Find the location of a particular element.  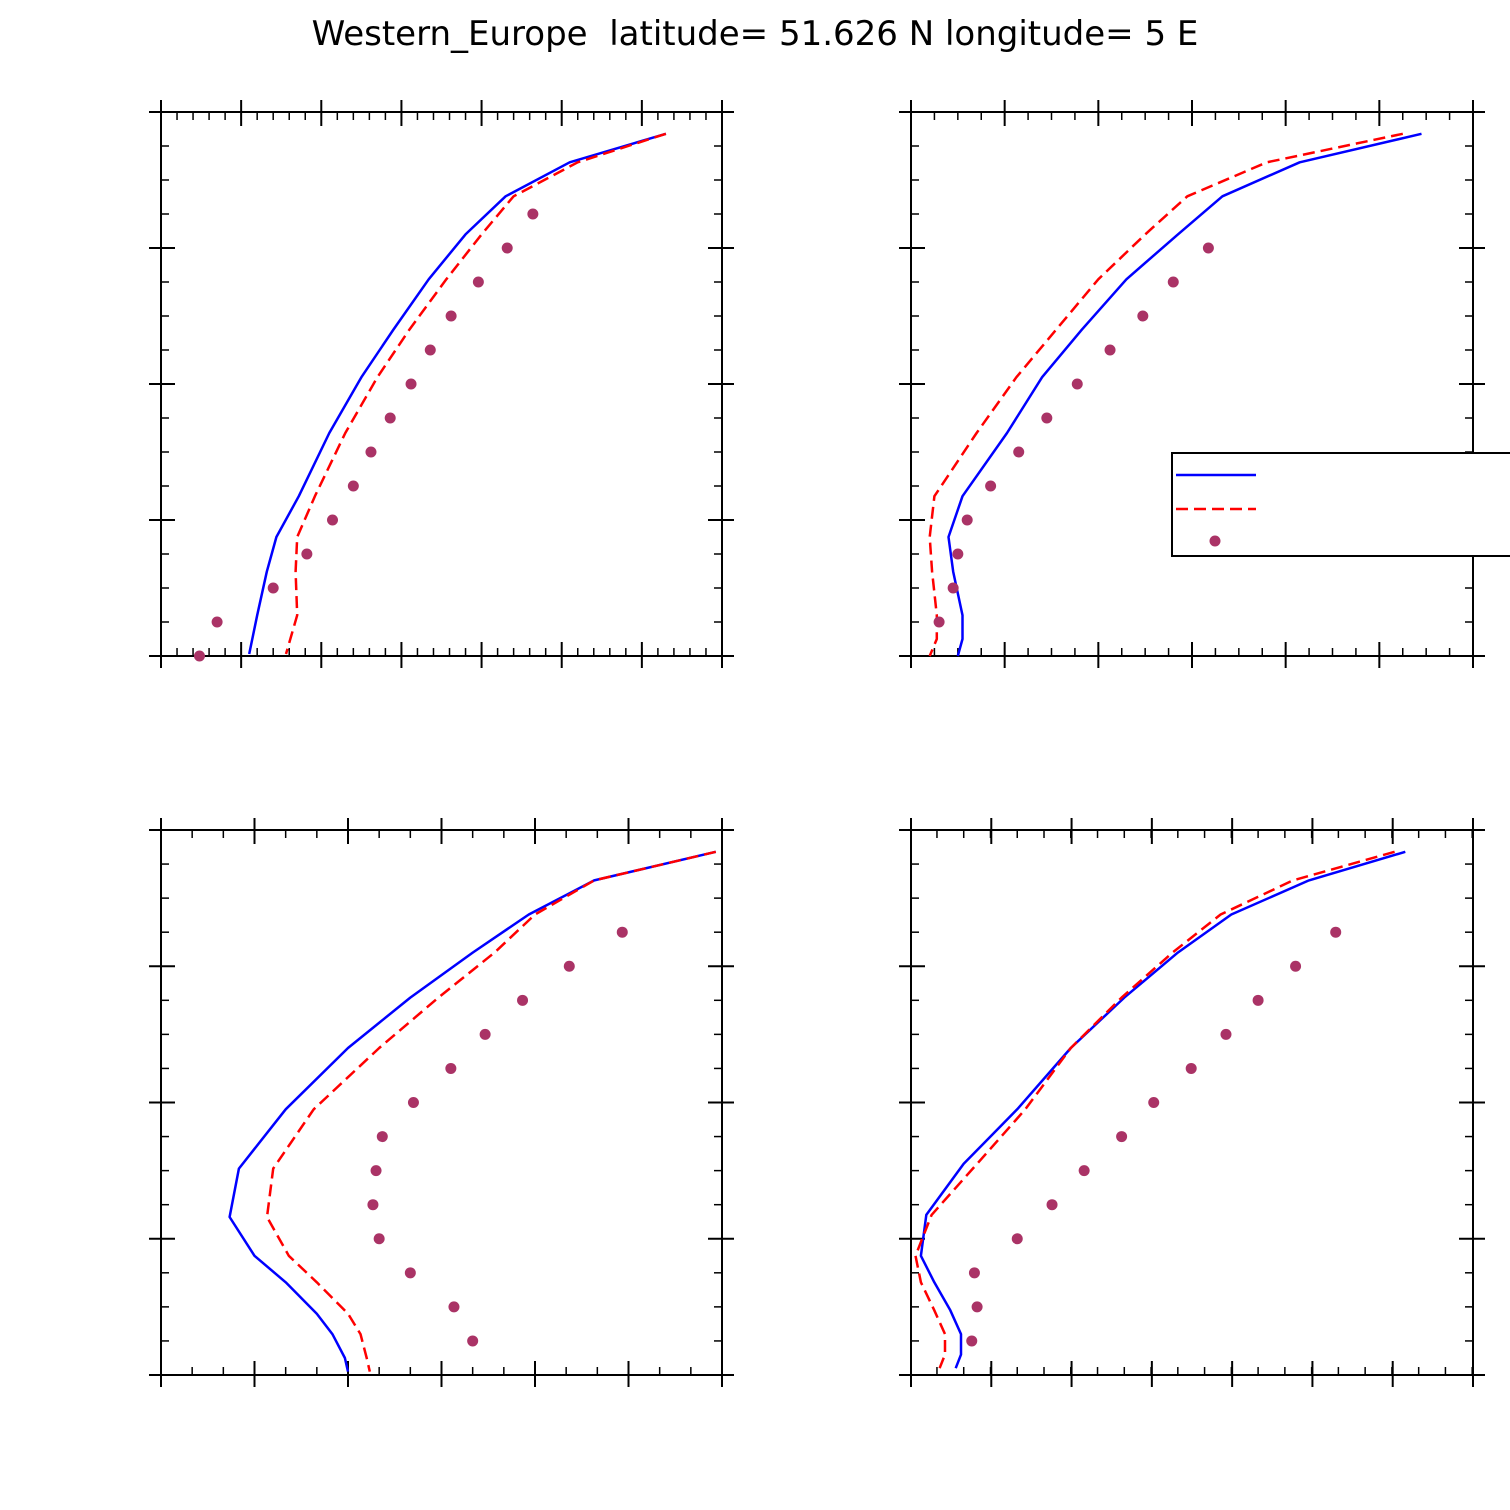

legend is located at coordinates (1340, 504).